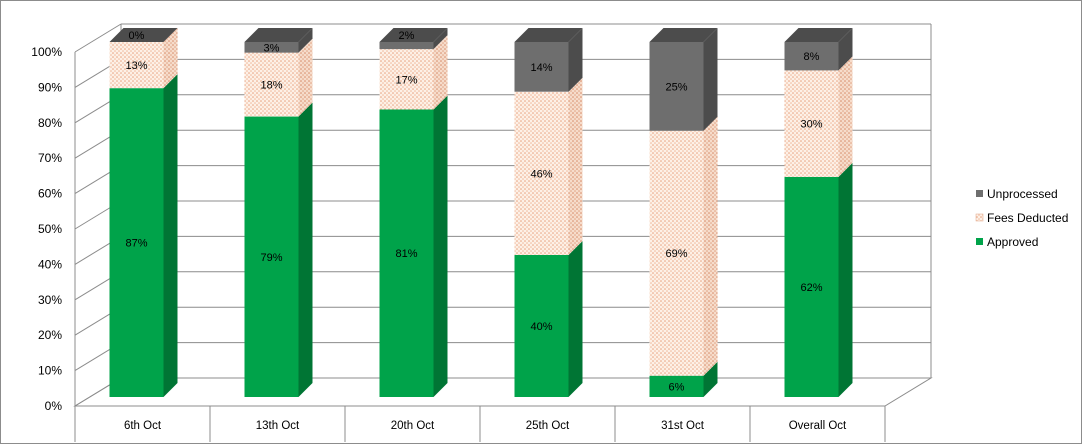 Image resolution: width=1082 pixels, height=444 pixels. What do you see at coordinates (1022, 194) in the screenshot?
I see `legend-label: Unprocessed` at bounding box center [1022, 194].